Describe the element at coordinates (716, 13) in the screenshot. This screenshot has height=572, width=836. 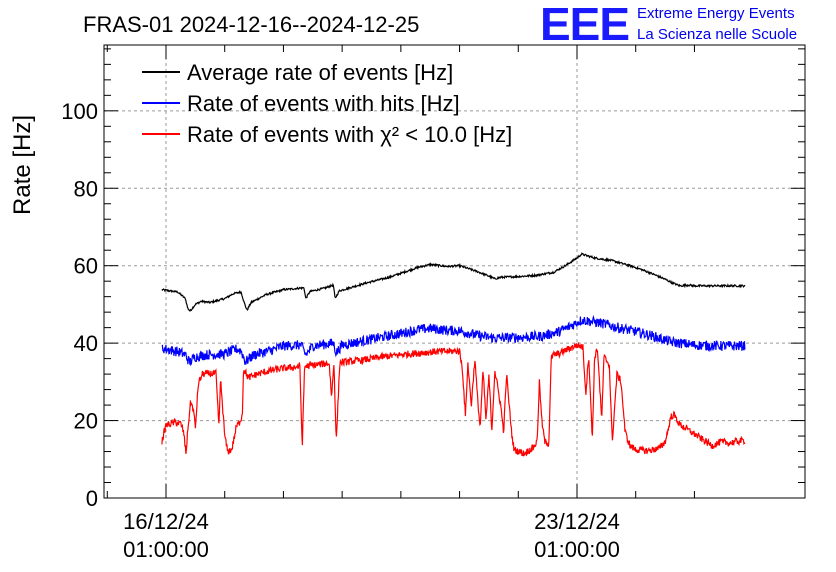
I see `eee-logo-line1: Extreme Energy Events` at that location.